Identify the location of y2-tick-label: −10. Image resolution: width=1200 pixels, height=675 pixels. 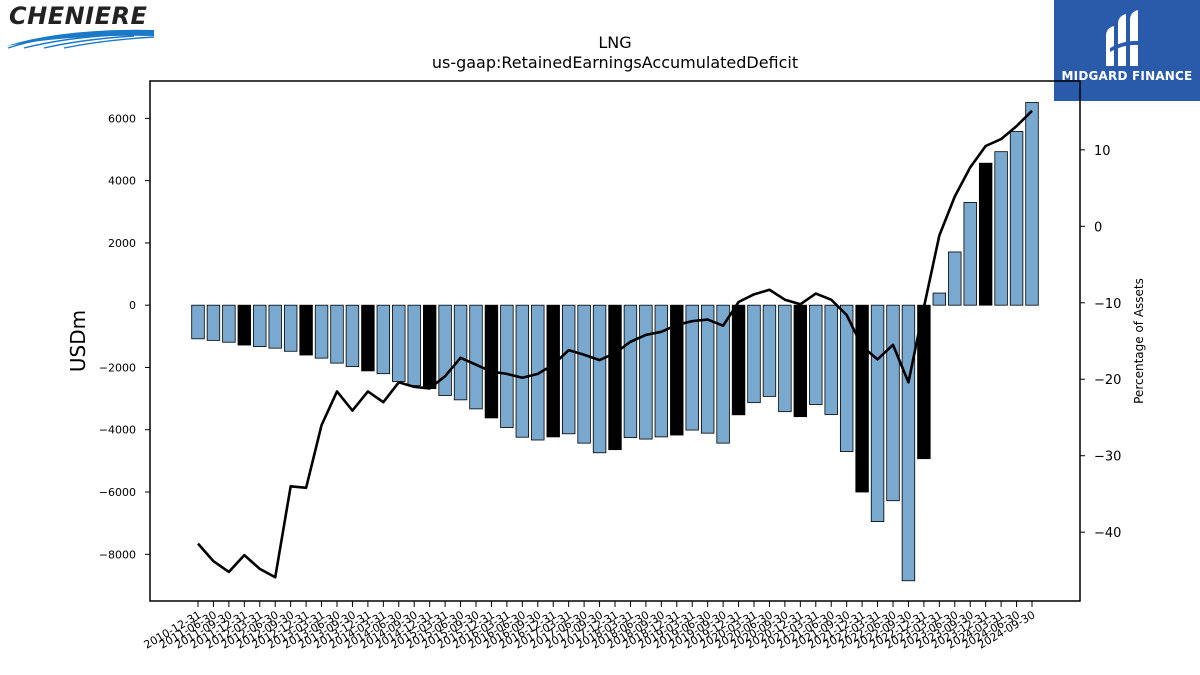
(1107, 304).